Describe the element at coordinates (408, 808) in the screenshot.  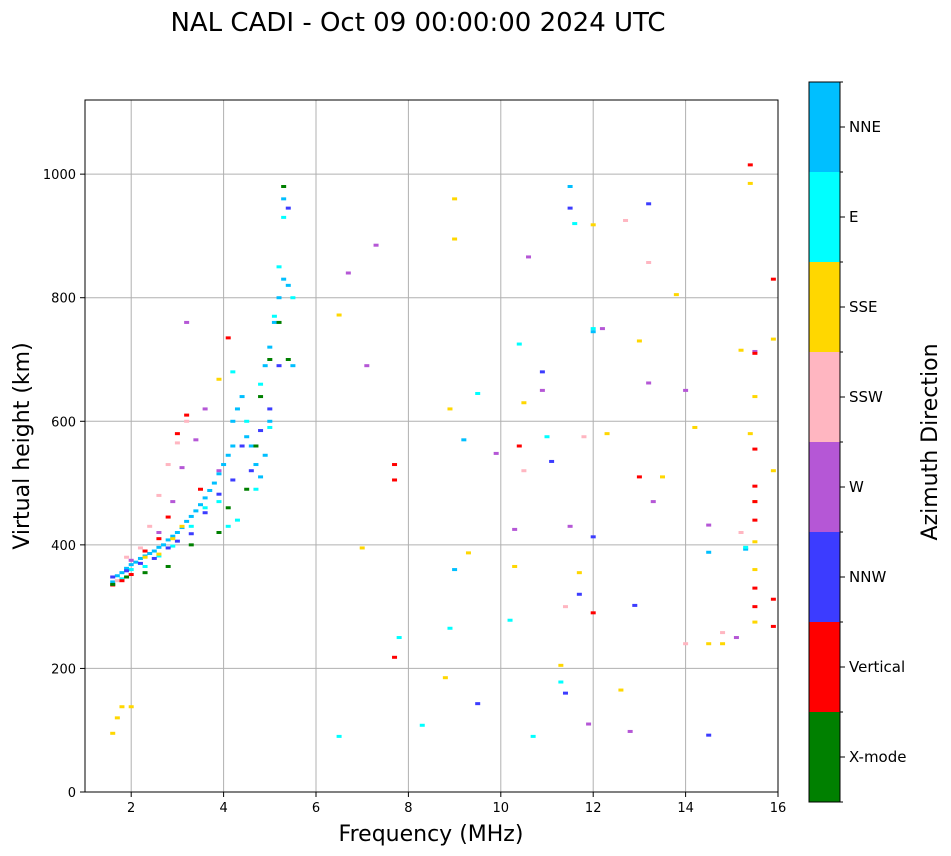
I see `x-tick-label: 8` at that location.